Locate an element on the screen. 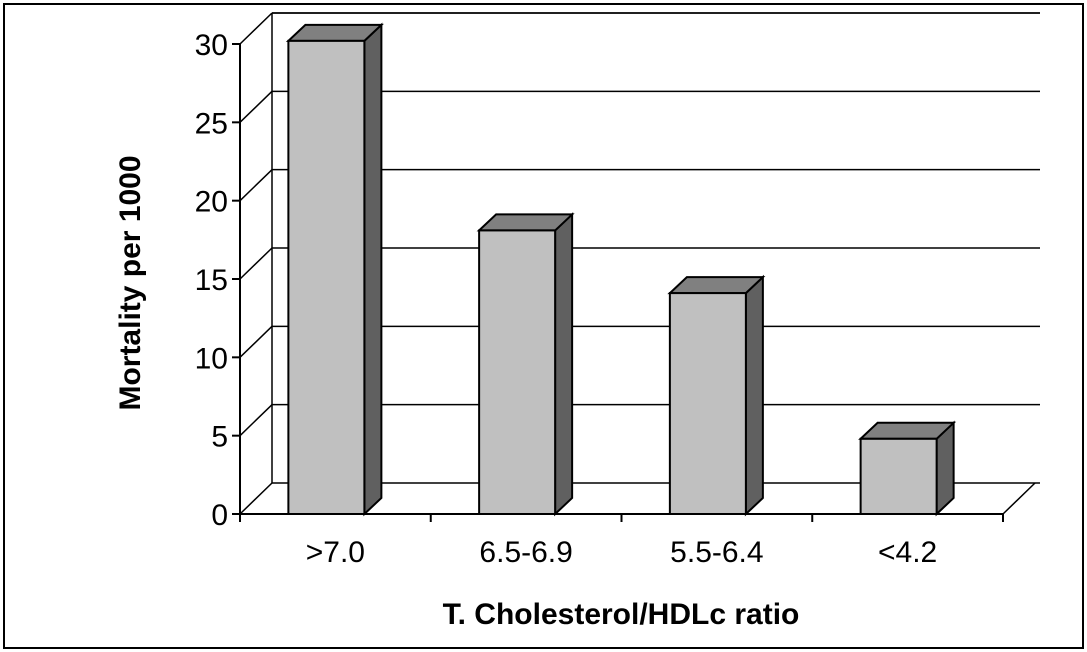 Image resolution: width=1087 pixels, height=652 pixels. y-tick-label: 15 is located at coordinates (211, 280).